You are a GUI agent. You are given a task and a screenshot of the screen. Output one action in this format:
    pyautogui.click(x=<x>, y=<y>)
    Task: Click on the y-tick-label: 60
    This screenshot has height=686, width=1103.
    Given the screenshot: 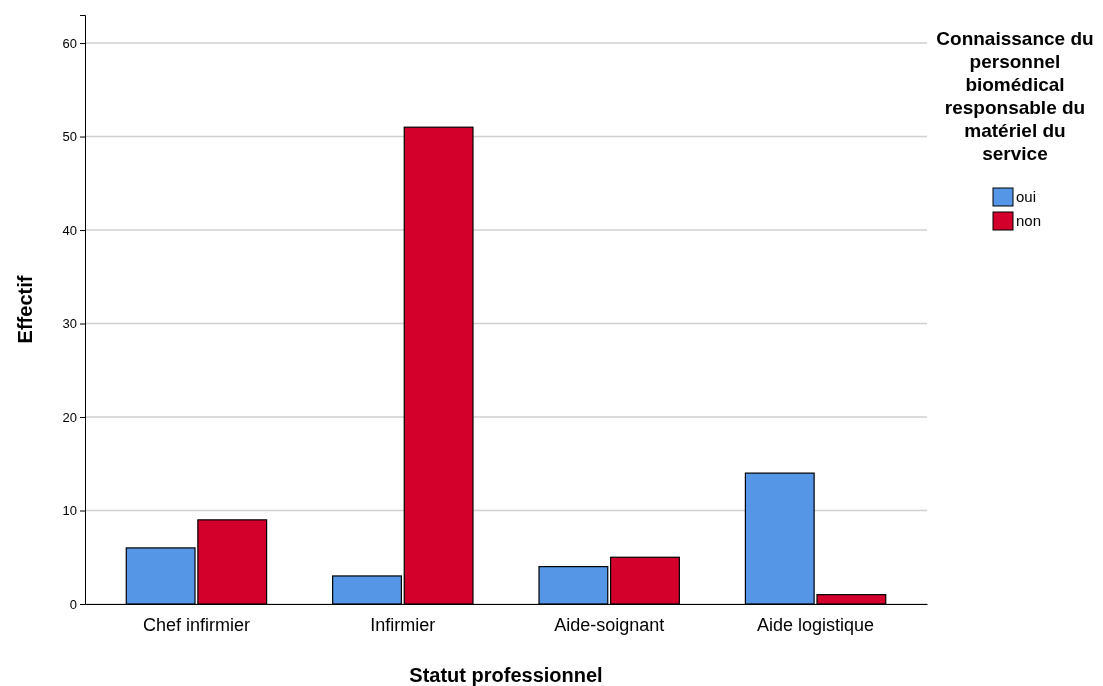 What is the action you would take?
    pyautogui.click(x=69, y=43)
    